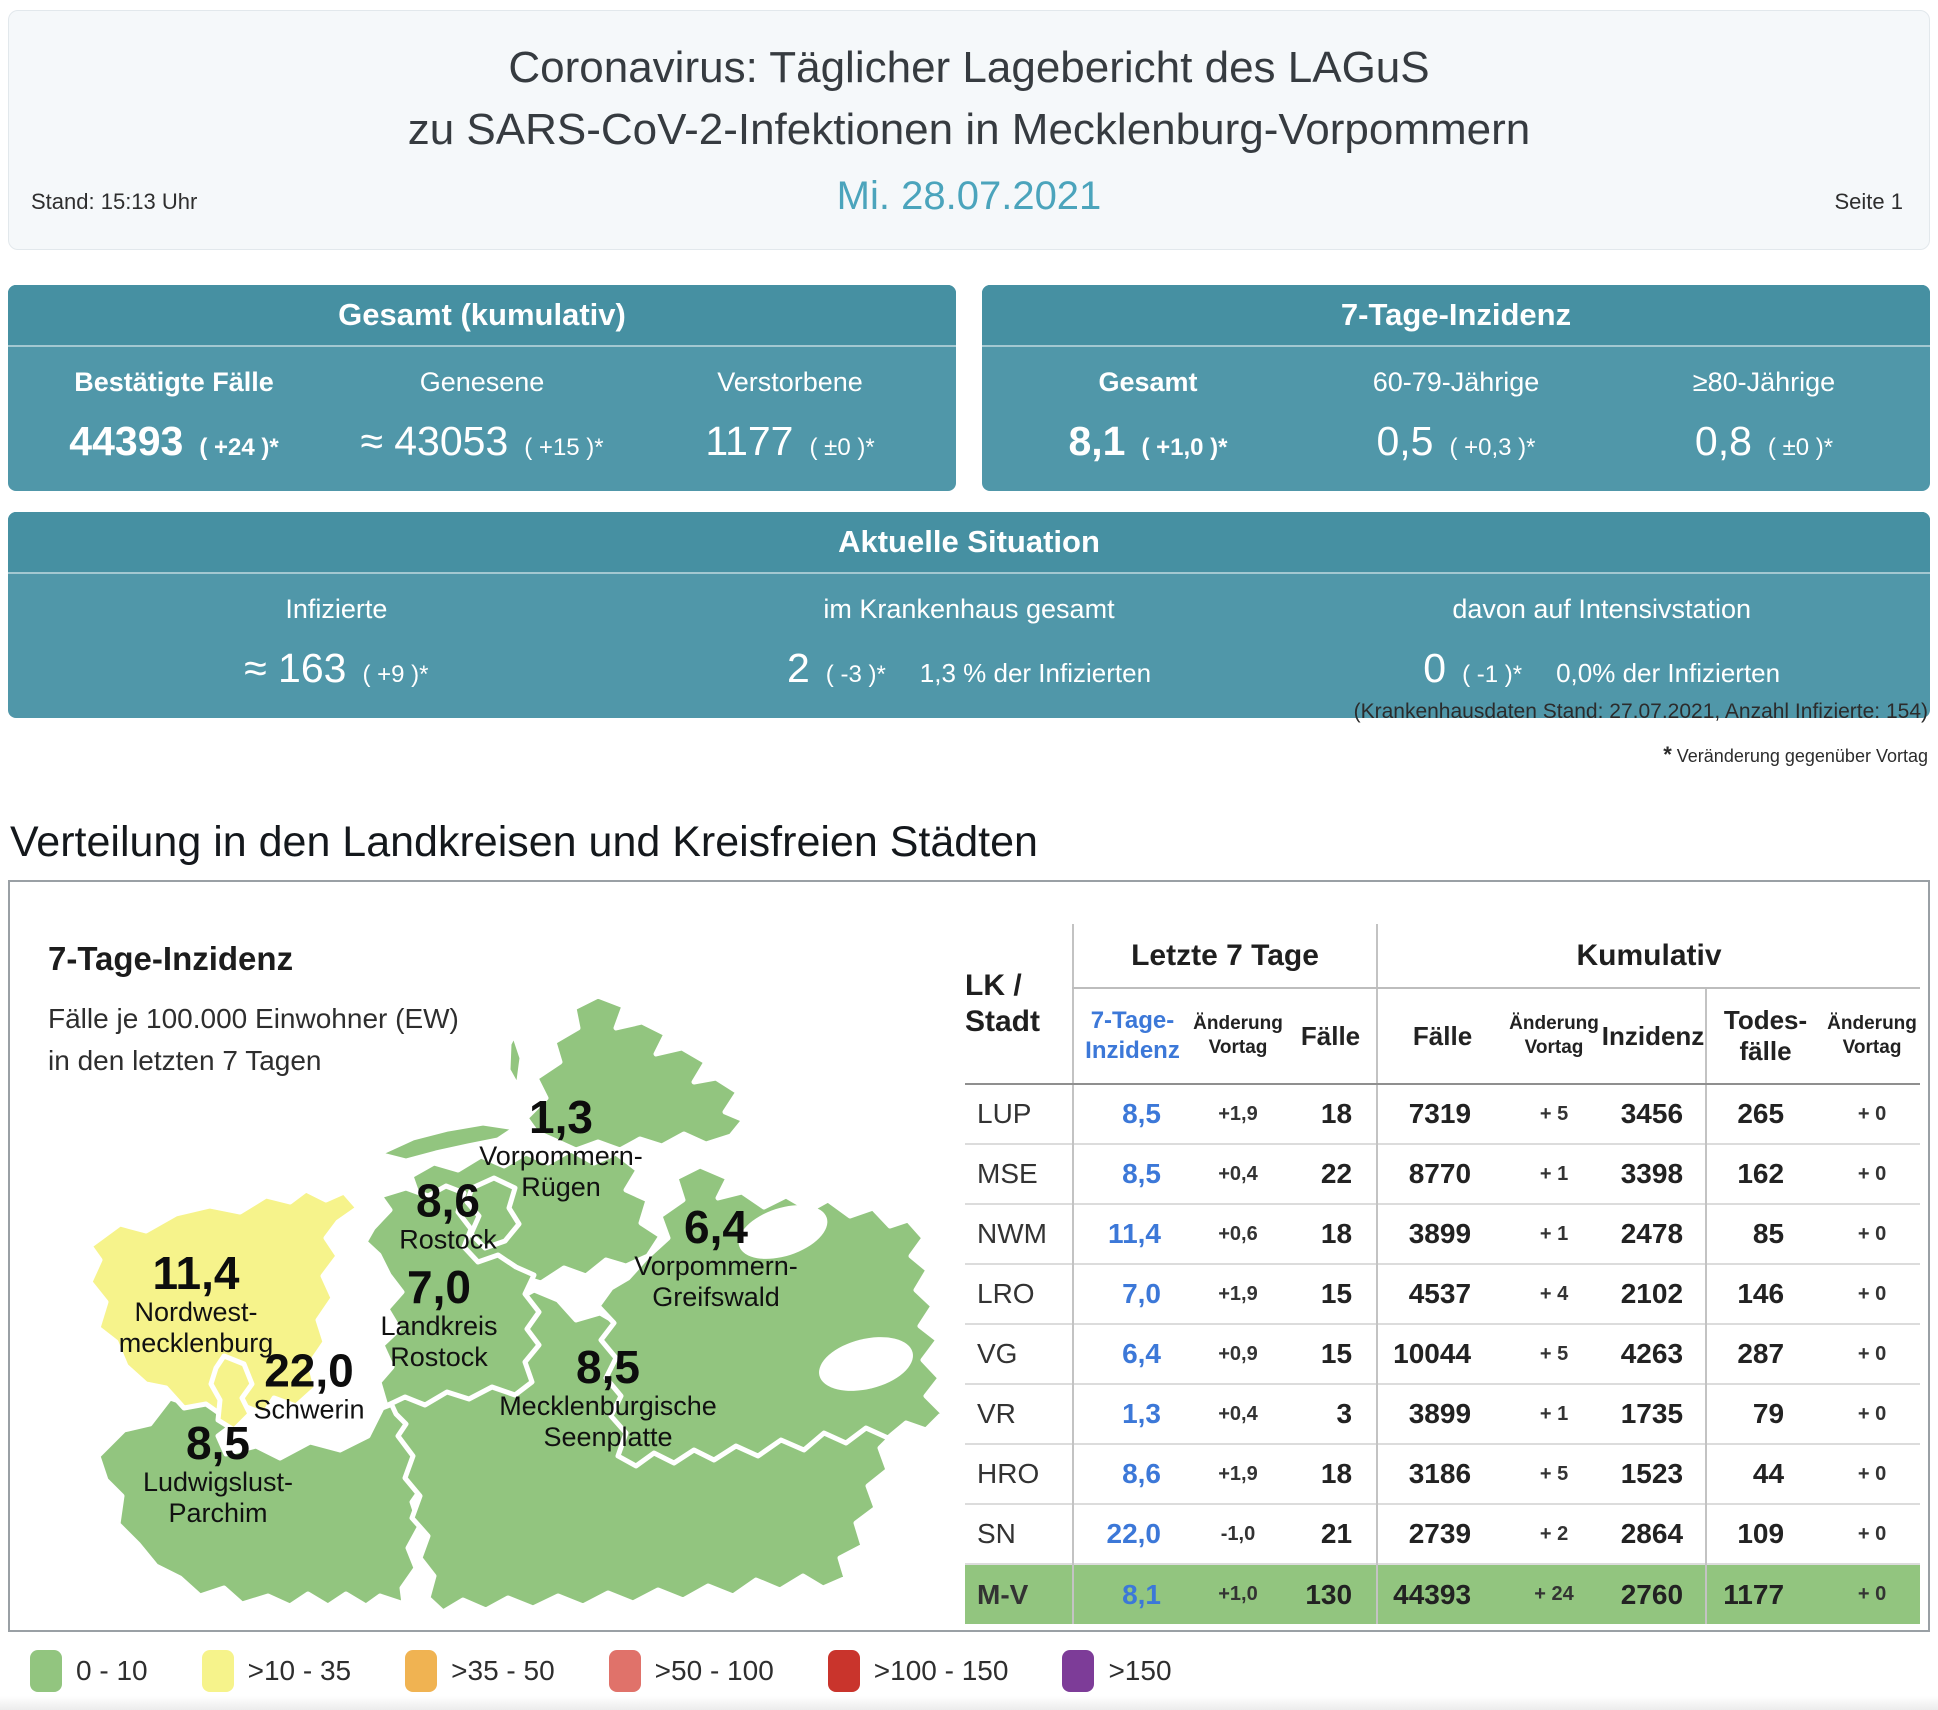  What do you see at coordinates (1019, 1004) in the screenshot?
I see `col-header-region: LK / Stadt` at bounding box center [1019, 1004].